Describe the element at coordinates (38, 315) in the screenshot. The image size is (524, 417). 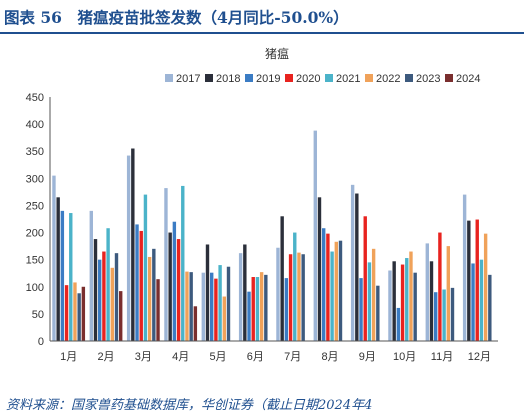
I see `y-tick-label: 50` at that location.